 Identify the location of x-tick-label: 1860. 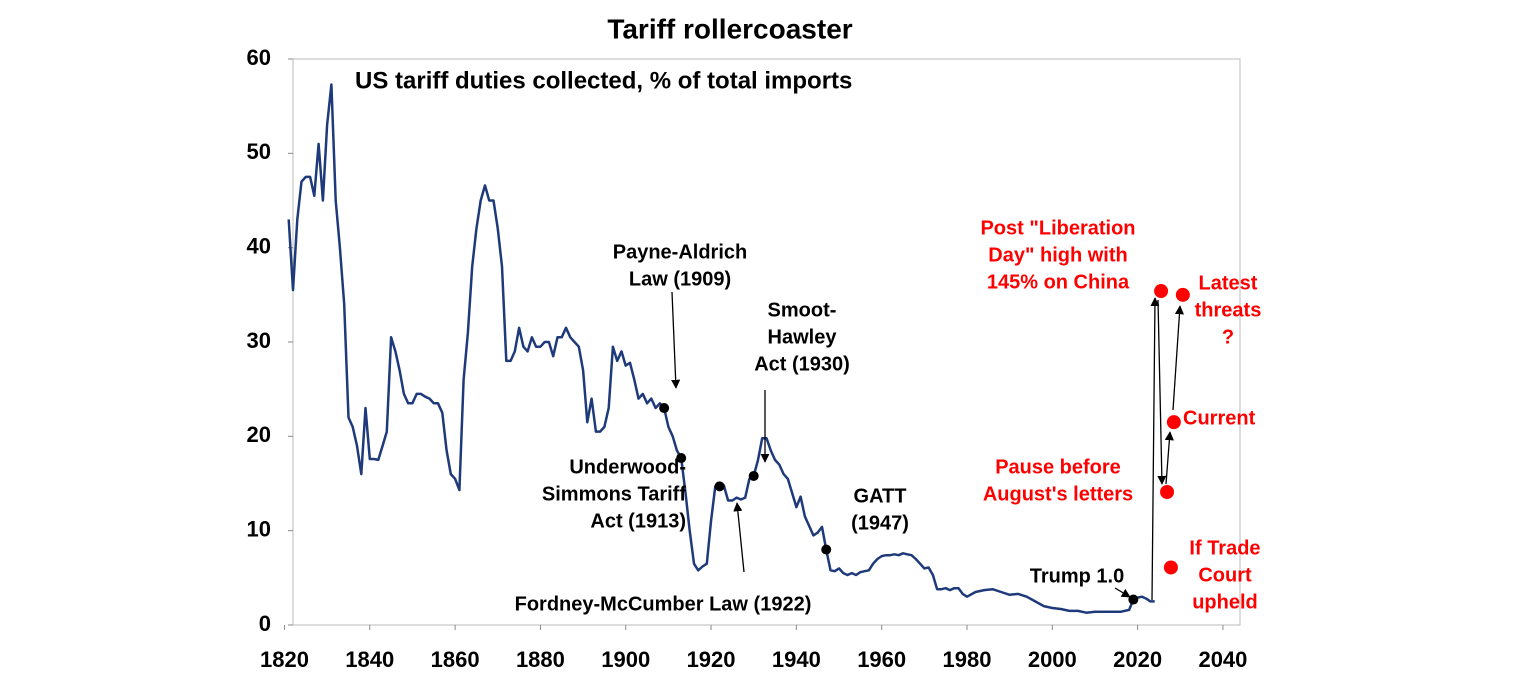
(455, 659).